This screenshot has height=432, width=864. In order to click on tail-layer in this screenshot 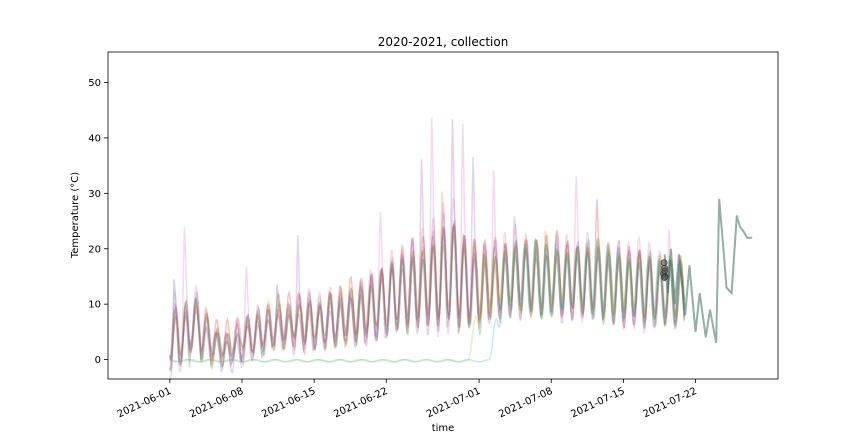, I will do `click(708, 271)`.